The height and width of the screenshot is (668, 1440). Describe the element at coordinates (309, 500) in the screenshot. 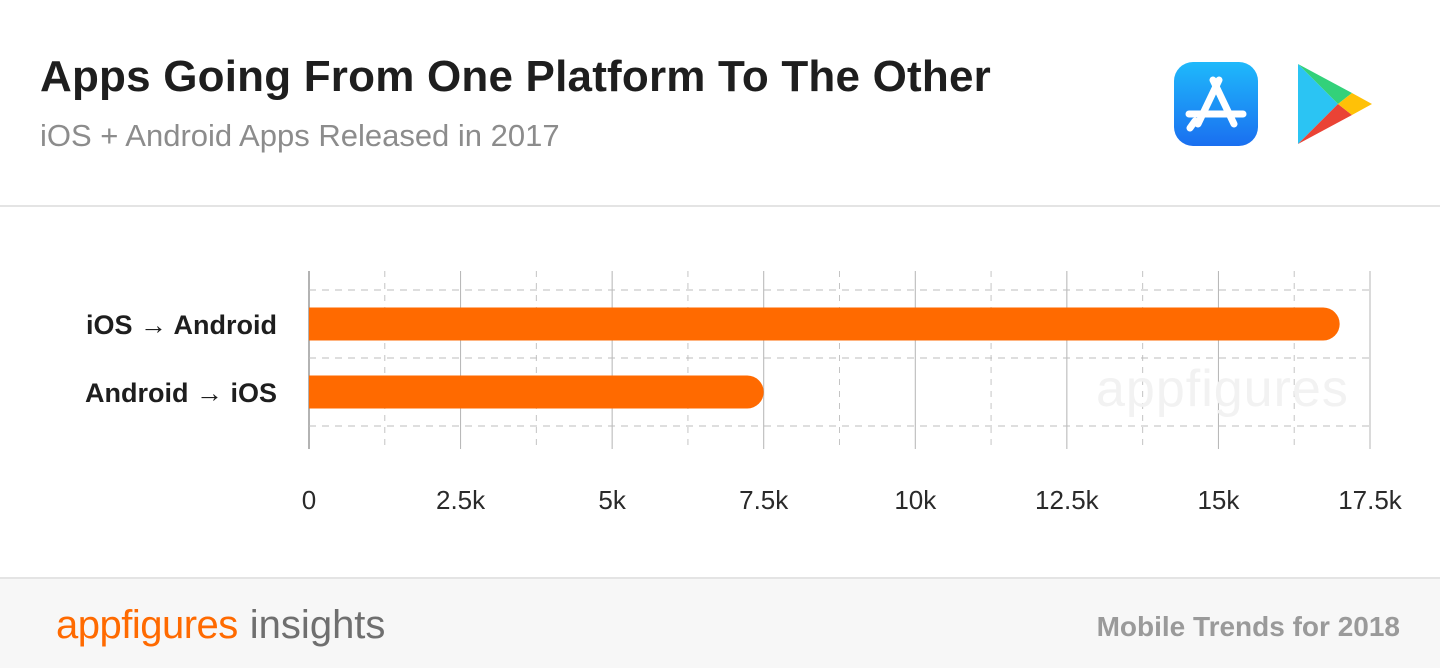

I see `x-tick-label: 0` at that location.